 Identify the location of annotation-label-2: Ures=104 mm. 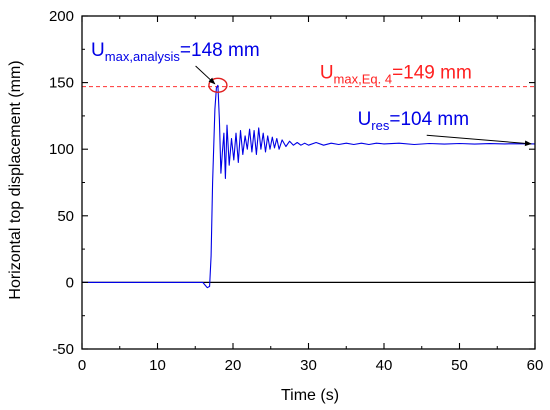
(414, 121).